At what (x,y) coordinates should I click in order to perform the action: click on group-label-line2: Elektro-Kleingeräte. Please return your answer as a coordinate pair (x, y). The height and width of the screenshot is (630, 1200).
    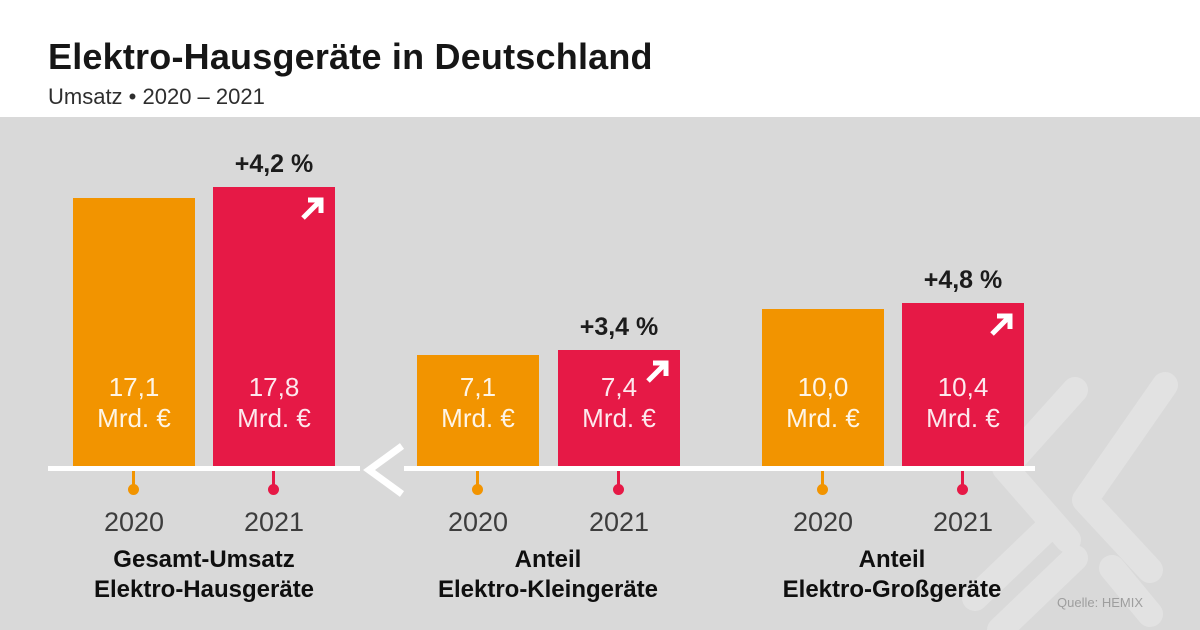
    Looking at the image, I should click on (548, 589).